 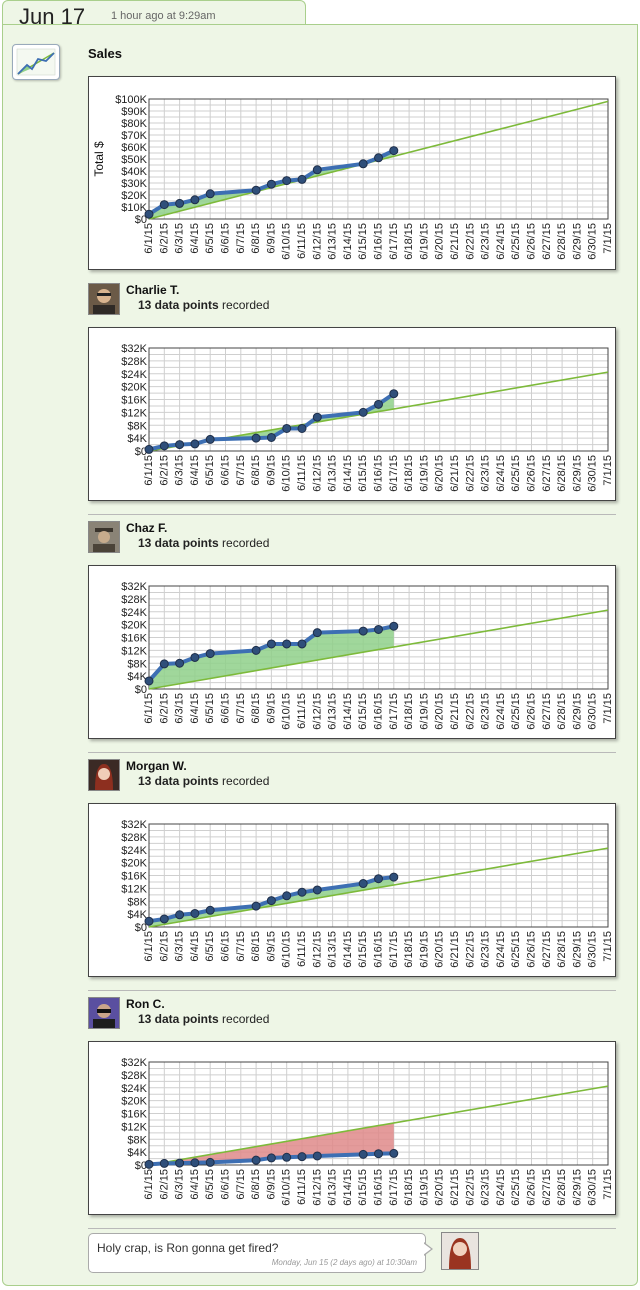 What do you see at coordinates (378, 1113) in the screenshot?
I see `plot-border` at bounding box center [378, 1113].